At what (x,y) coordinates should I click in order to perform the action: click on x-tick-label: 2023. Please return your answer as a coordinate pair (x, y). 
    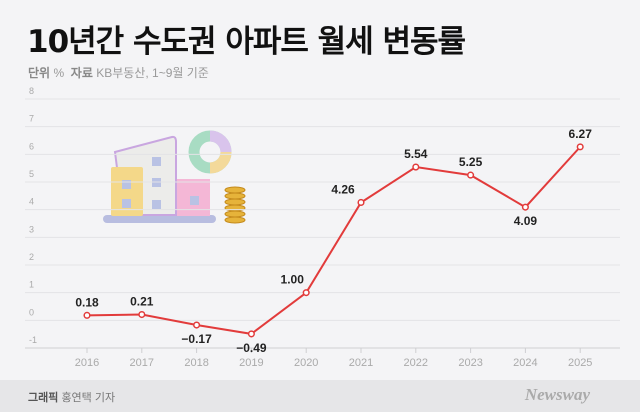
    Looking at the image, I should click on (470, 363).